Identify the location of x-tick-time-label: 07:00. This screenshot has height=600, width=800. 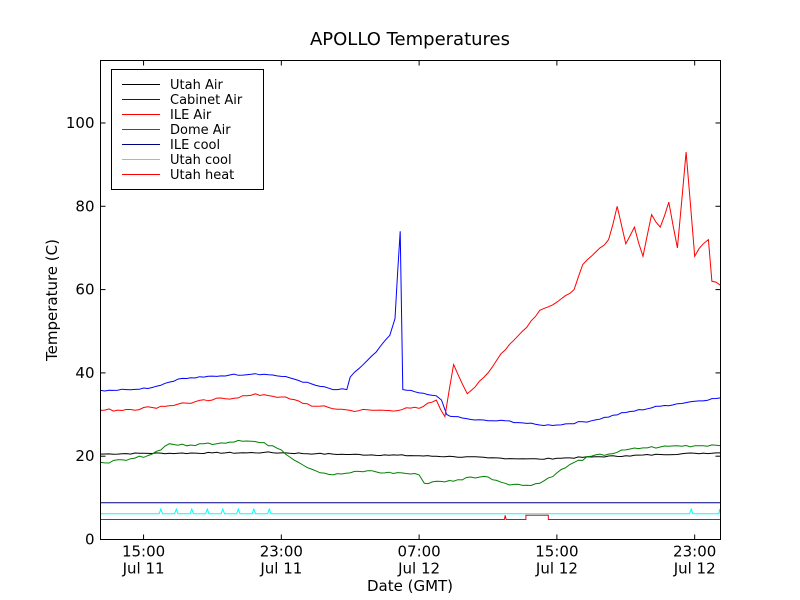
(418, 552).